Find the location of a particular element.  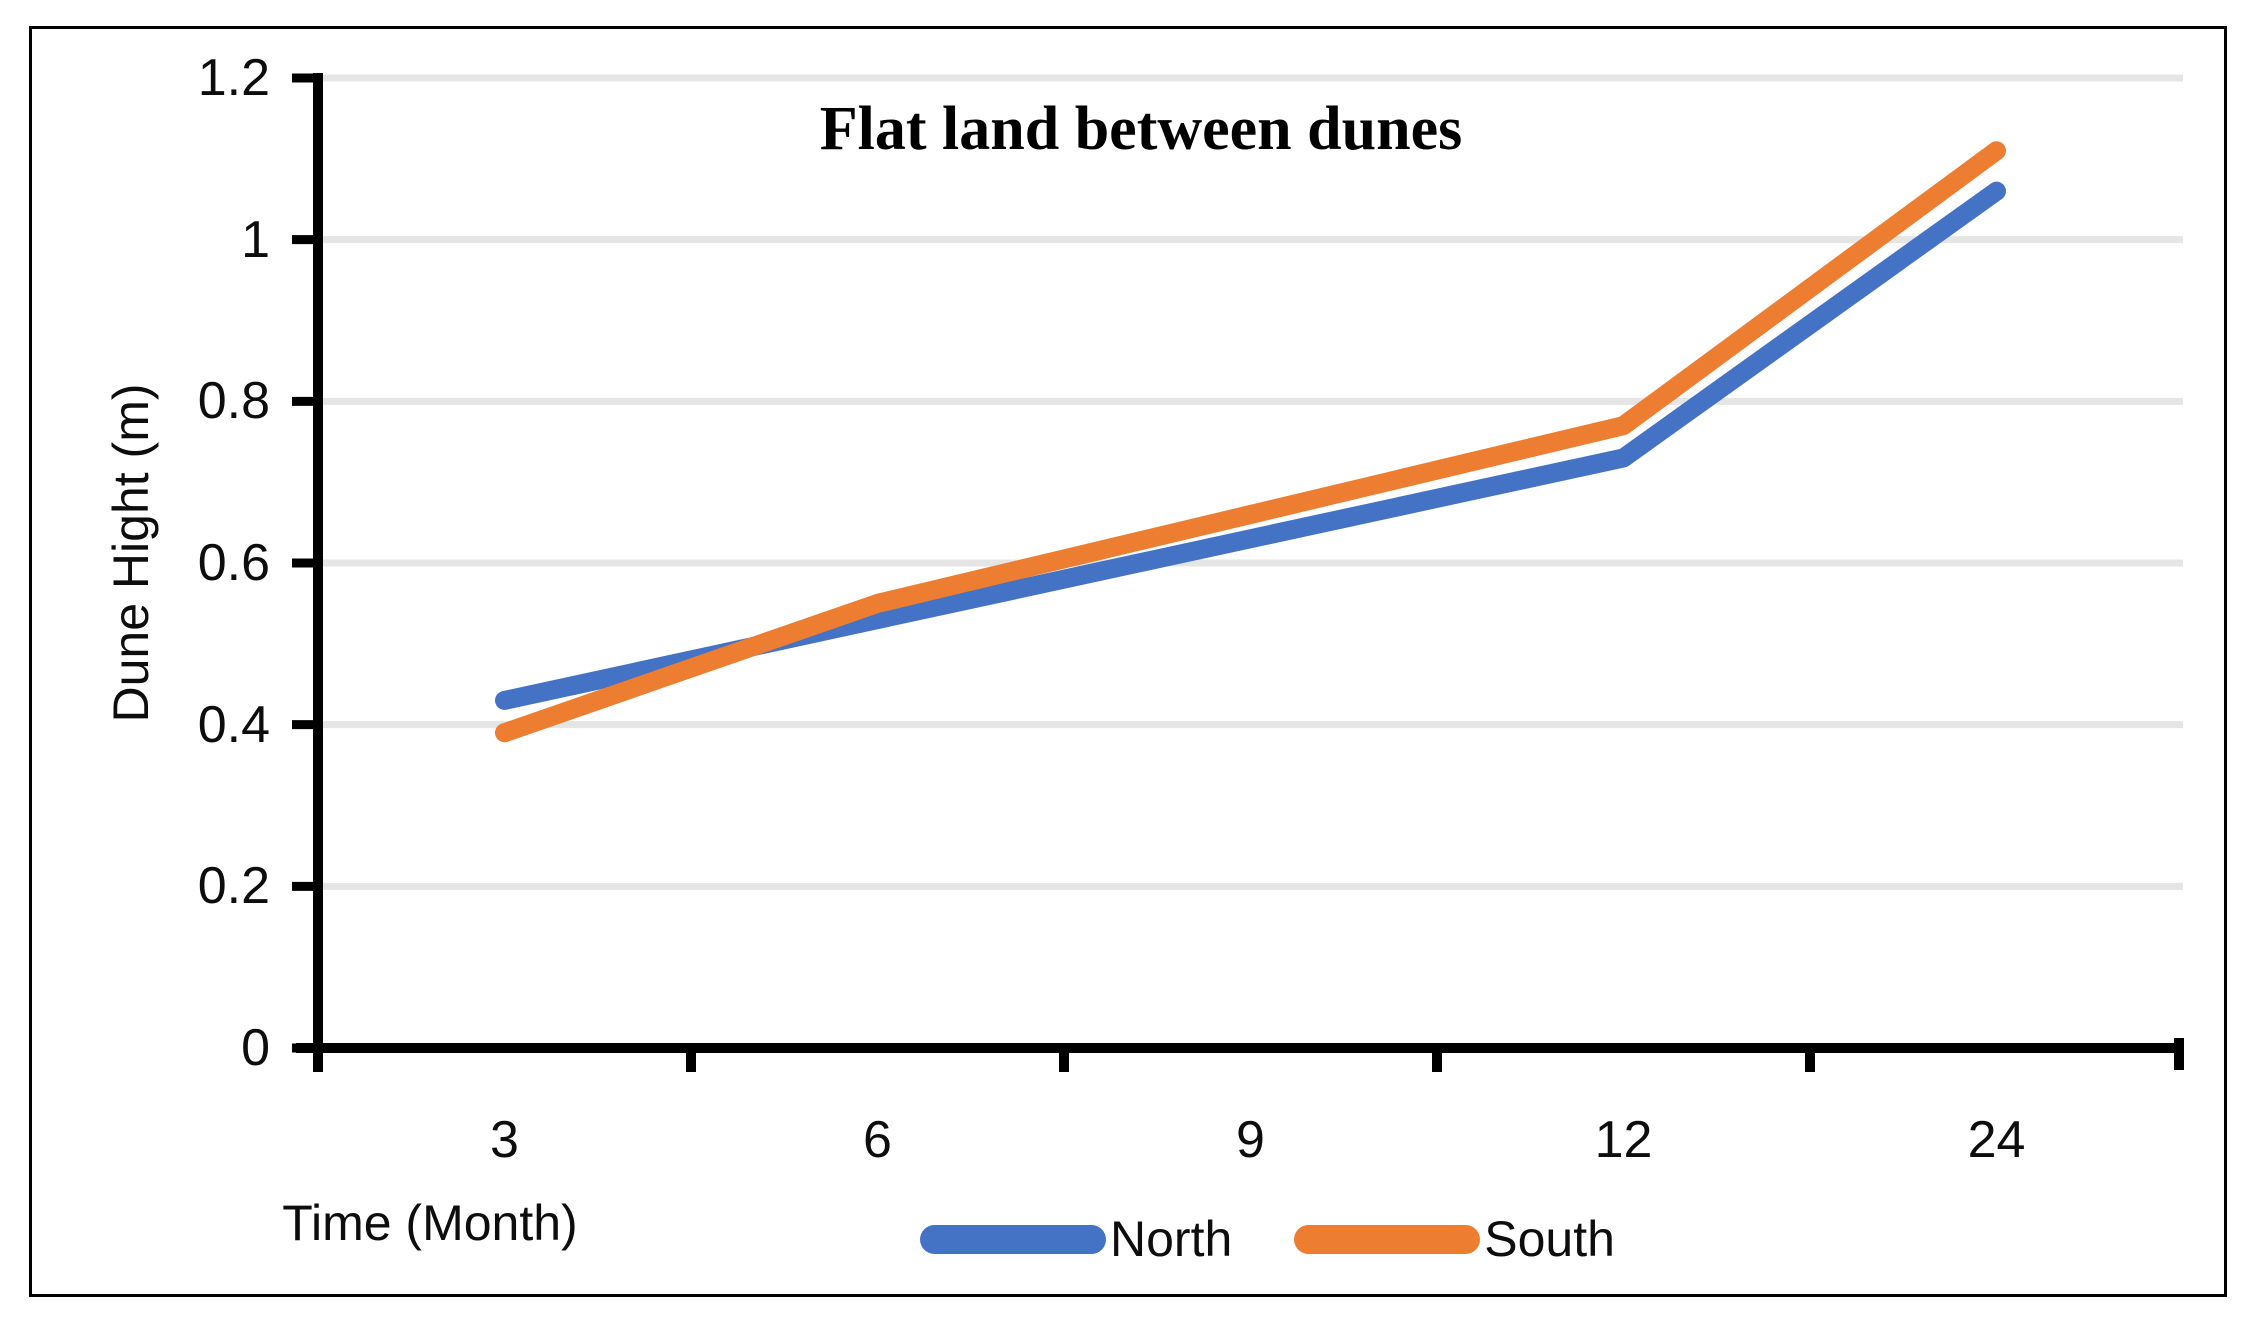

south-line-swatch-icon is located at coordinates (1387, 1239).